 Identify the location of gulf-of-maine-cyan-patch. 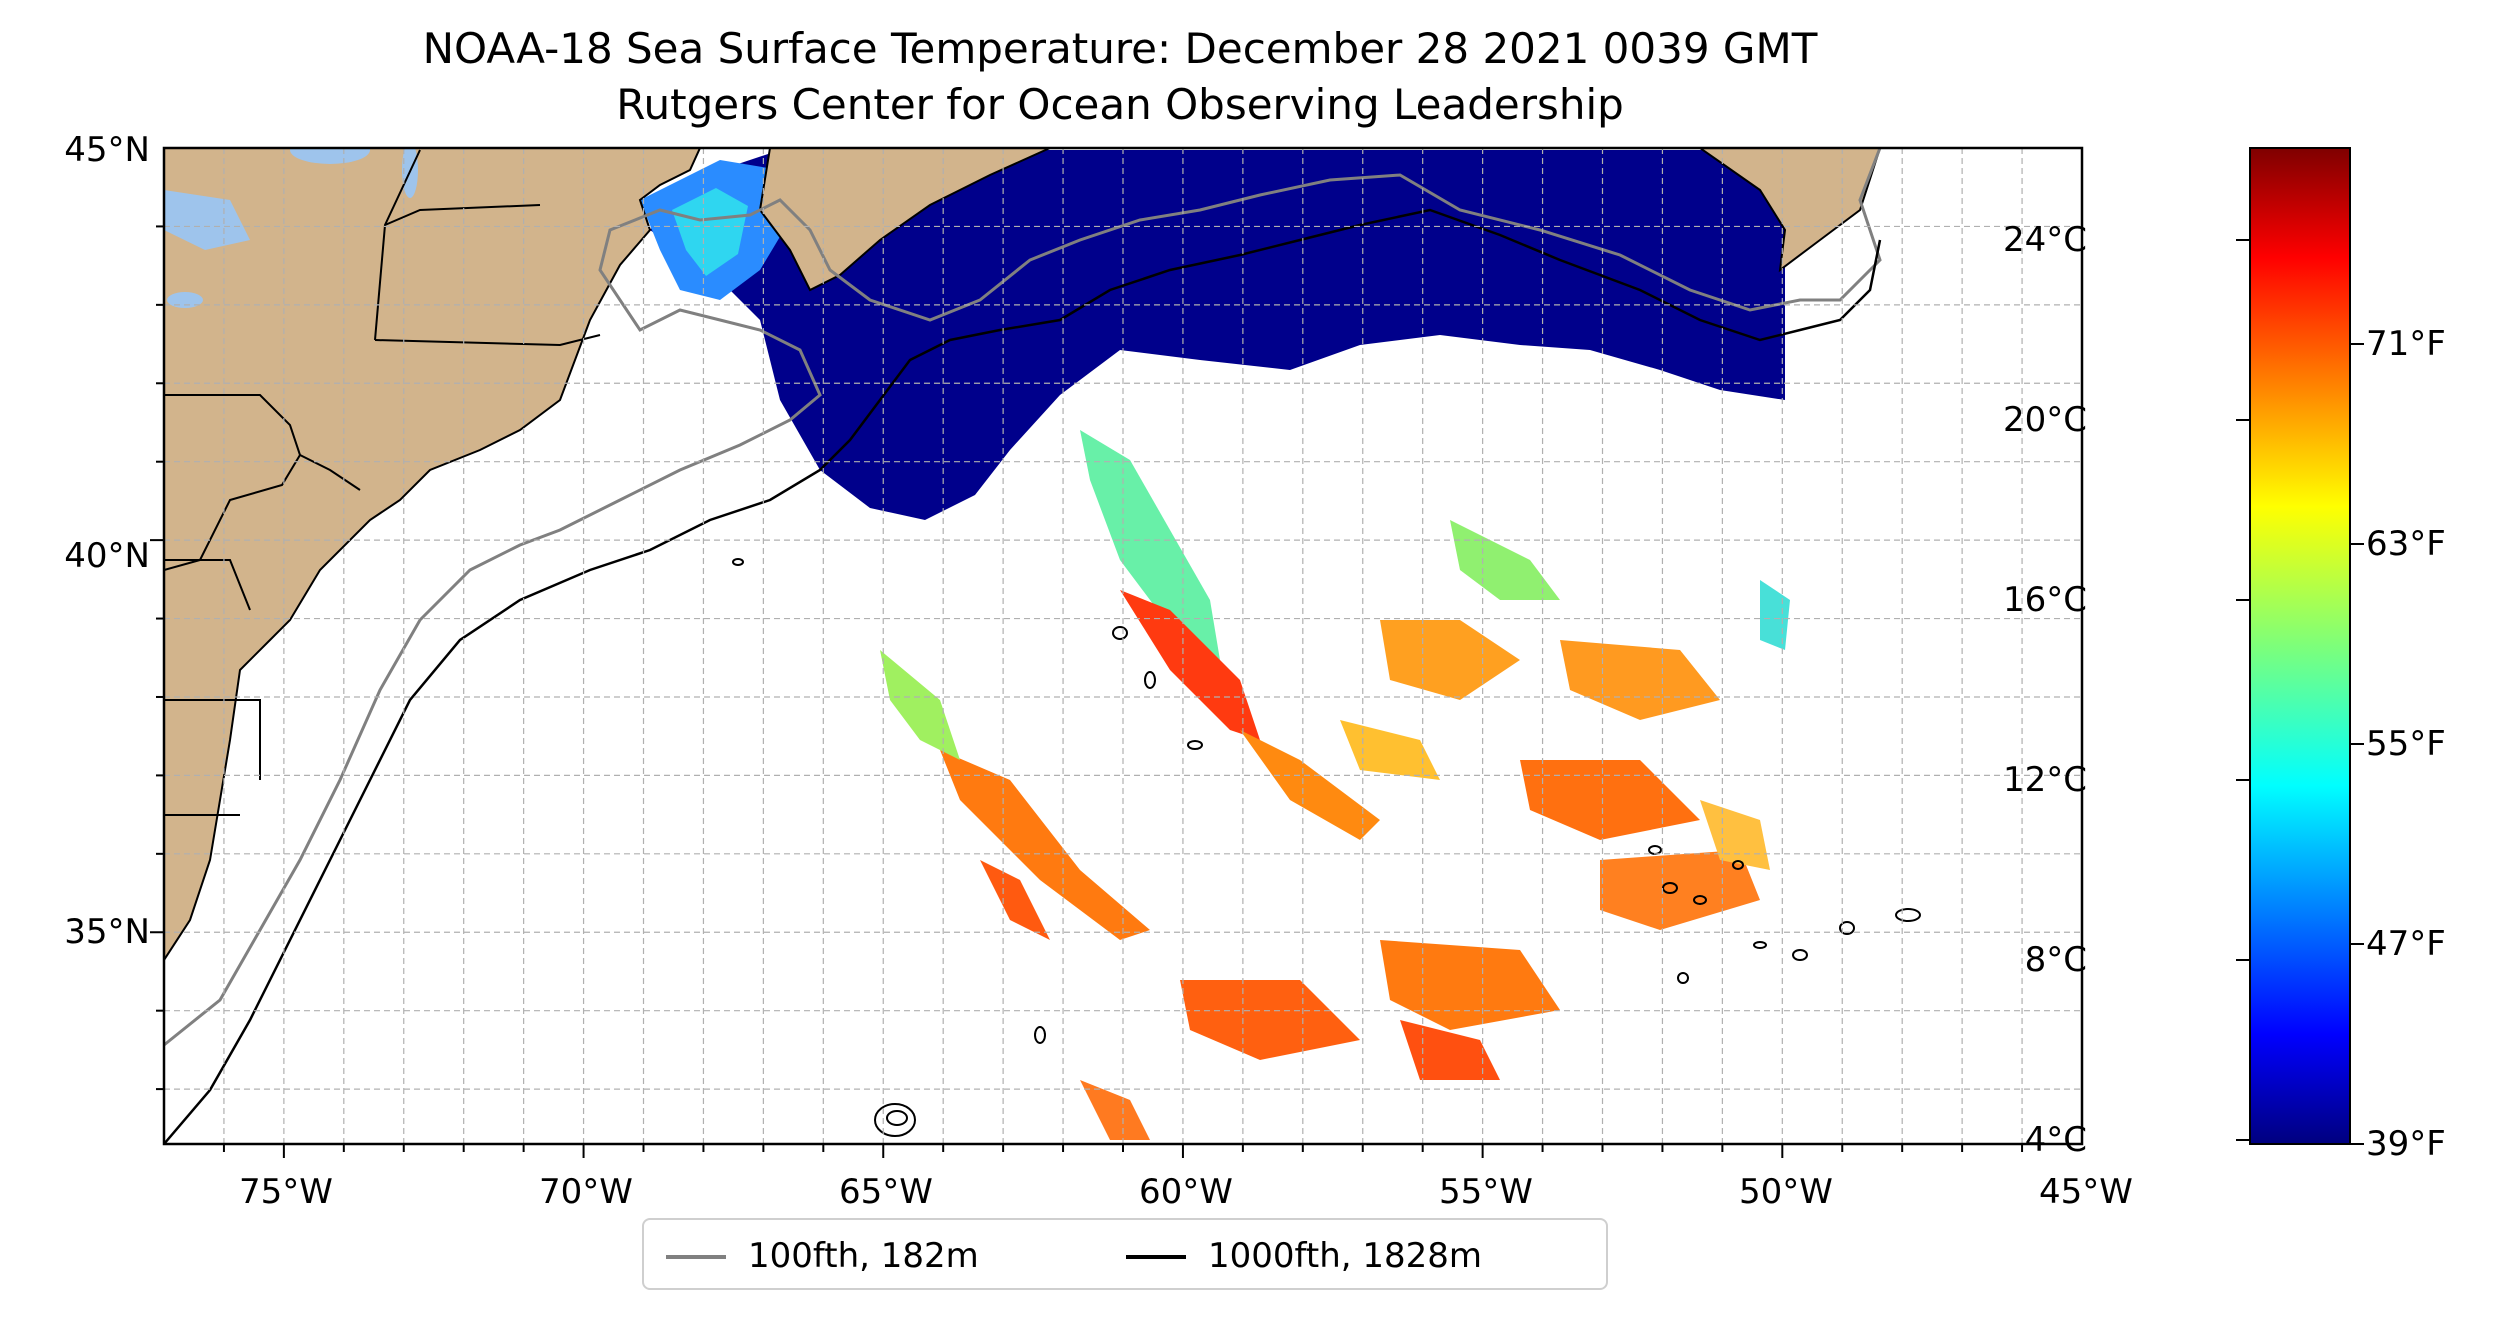
(710, 232).